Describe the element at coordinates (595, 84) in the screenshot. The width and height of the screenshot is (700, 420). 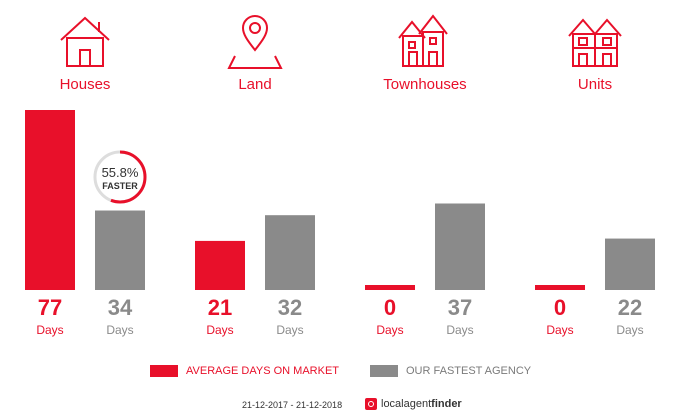
I see `category-label-units: Units` at that location.